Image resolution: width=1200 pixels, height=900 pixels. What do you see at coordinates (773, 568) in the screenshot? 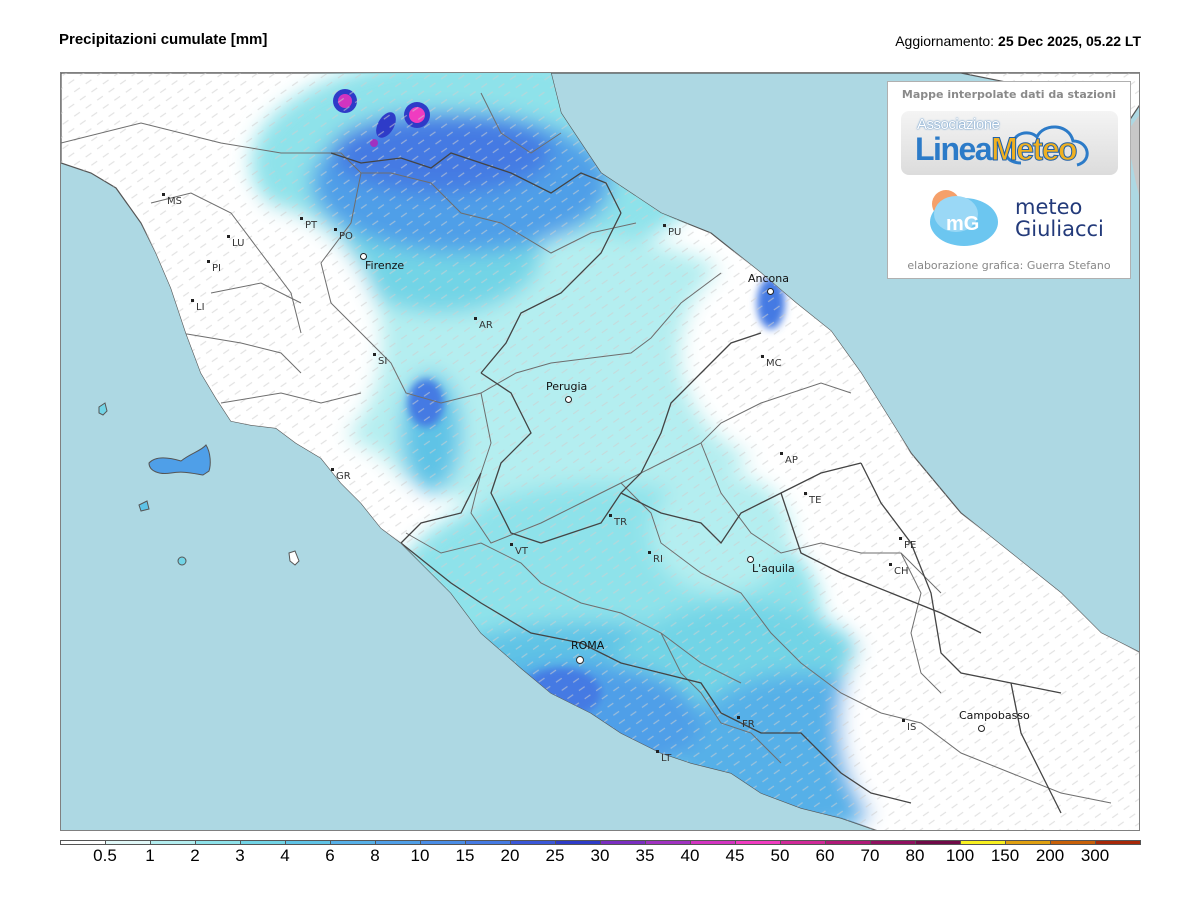
I see `city-label: L'aquila` at bounding box center [773, 568].